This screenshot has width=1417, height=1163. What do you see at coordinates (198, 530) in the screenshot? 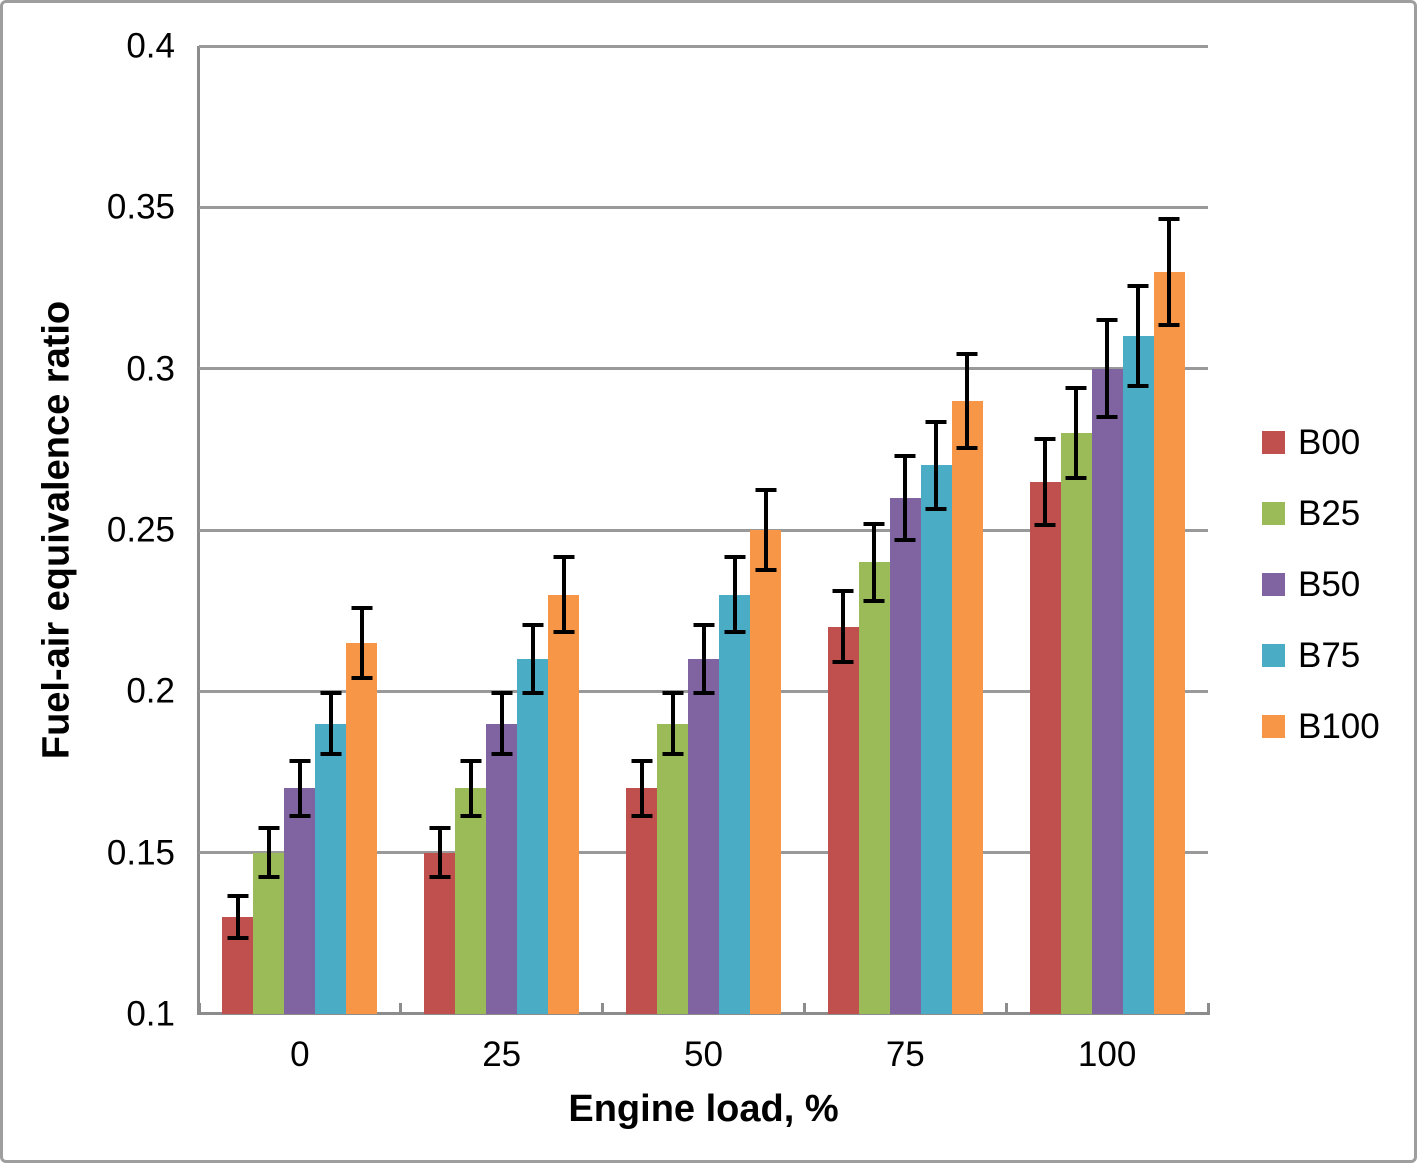
I see `y-axis-line` at bounding box center [198, 530].